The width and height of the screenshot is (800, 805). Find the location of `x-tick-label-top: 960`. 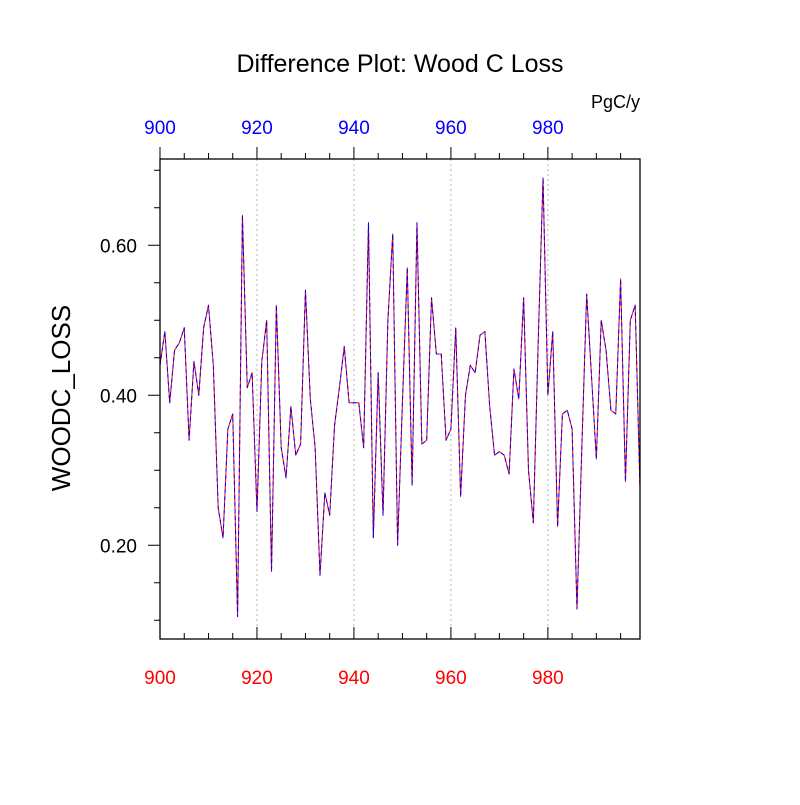

x-tick-label-top: 960 is located at coordinates (451, 128).